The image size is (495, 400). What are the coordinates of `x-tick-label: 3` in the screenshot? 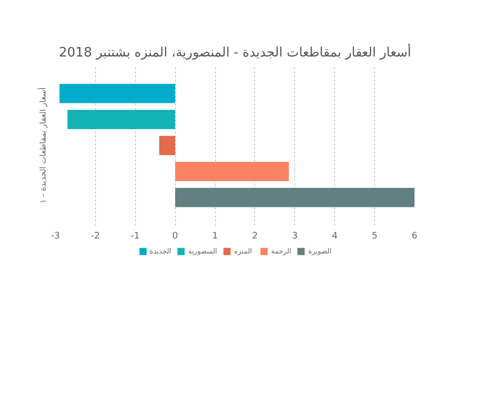 It's located at (295, 237).